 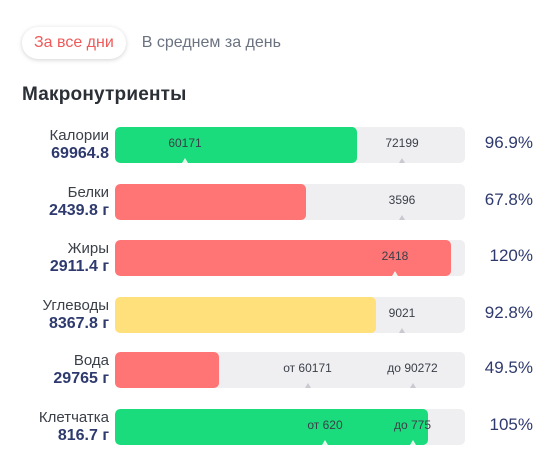 What do you see at coordinates (412, 368) in the screenshot?
I see `target-mark-label: до 90272` at bounding box center [412, 368].